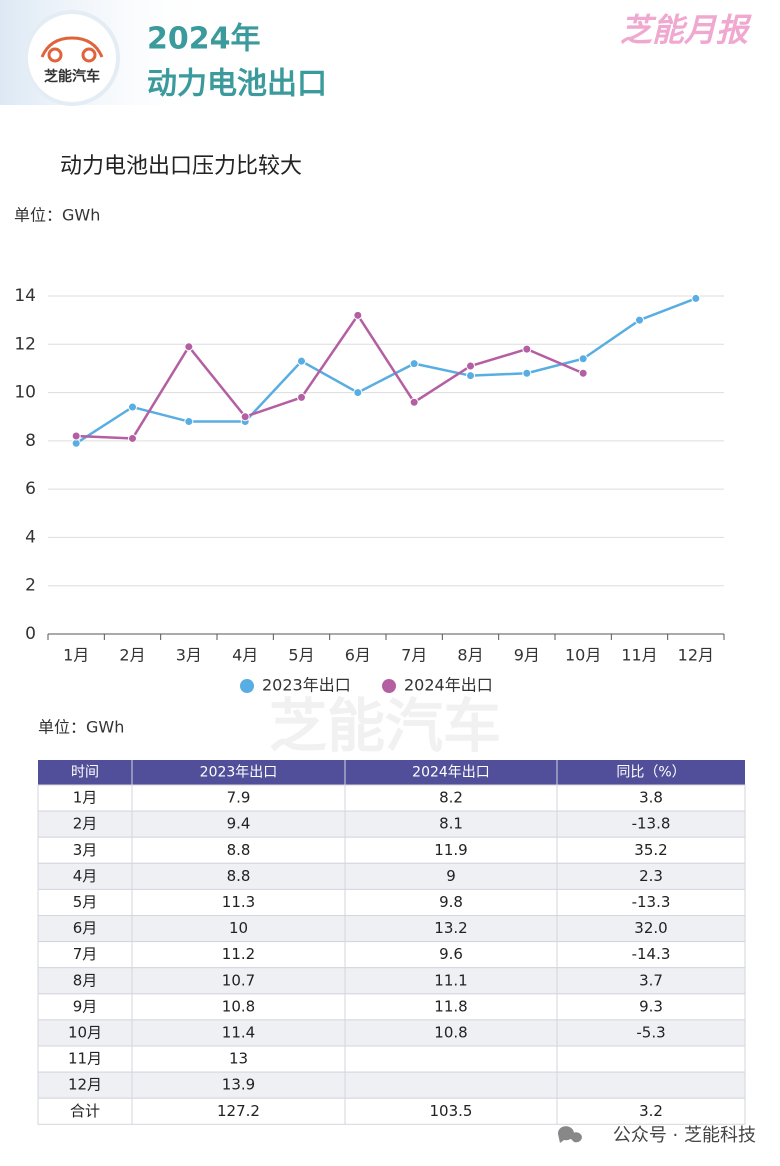 This screenshot has height=1166, width=780. Describe the element at coordinates (85, 773) in the screenshot. I see `table-header-cell: 时间` at that location.